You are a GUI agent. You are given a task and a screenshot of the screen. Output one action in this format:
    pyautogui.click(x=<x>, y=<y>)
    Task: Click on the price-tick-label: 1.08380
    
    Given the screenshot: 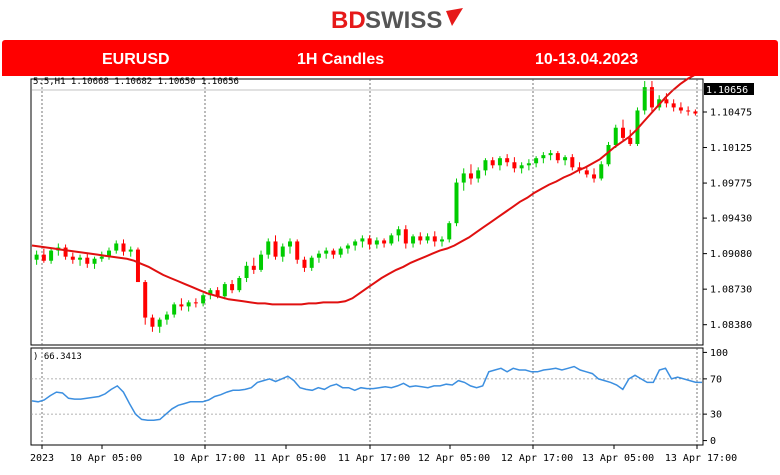 What is the action you would take?
    pyautogui.click(x=731, y=325)
    